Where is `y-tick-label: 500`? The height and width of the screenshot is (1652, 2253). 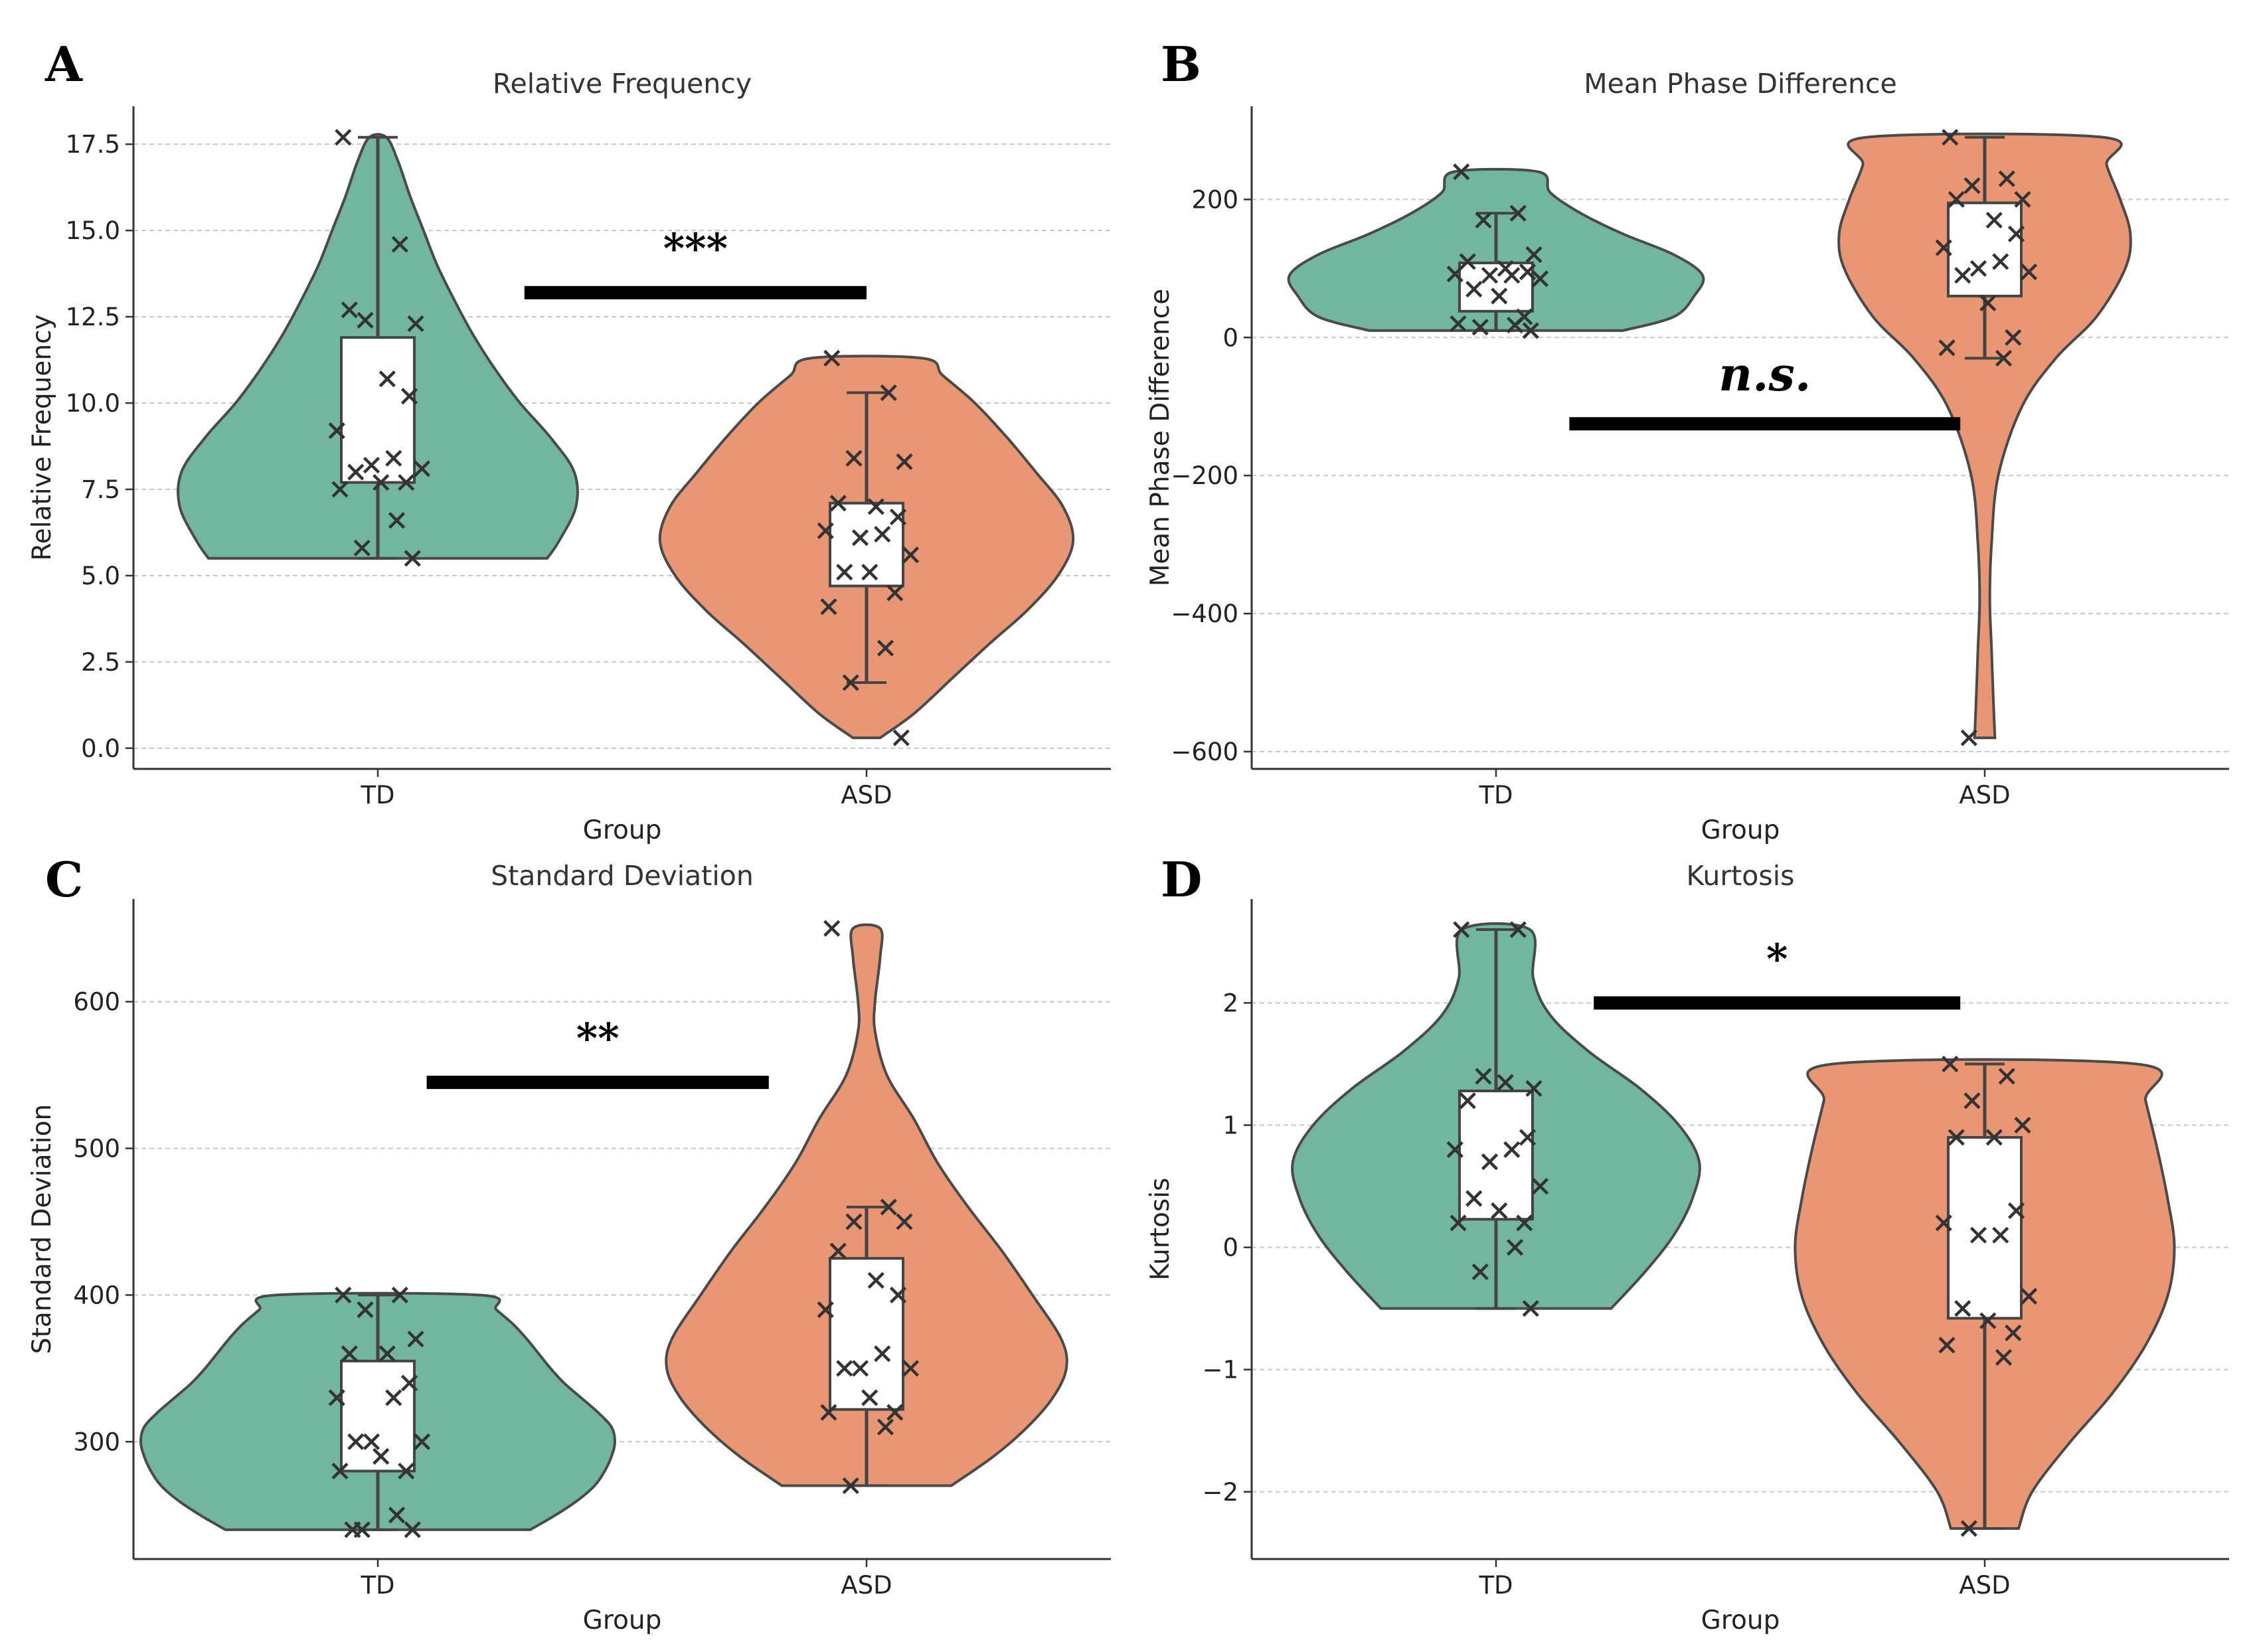 y-tick-label: 500 is located at coordinates (96, 1149).